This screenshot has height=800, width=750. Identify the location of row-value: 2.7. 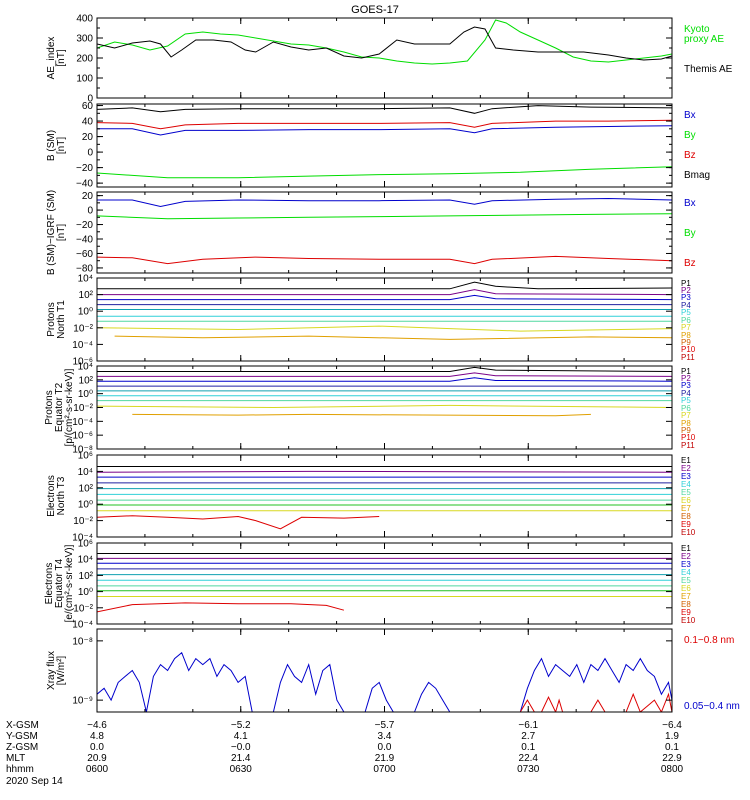
(528, 736).